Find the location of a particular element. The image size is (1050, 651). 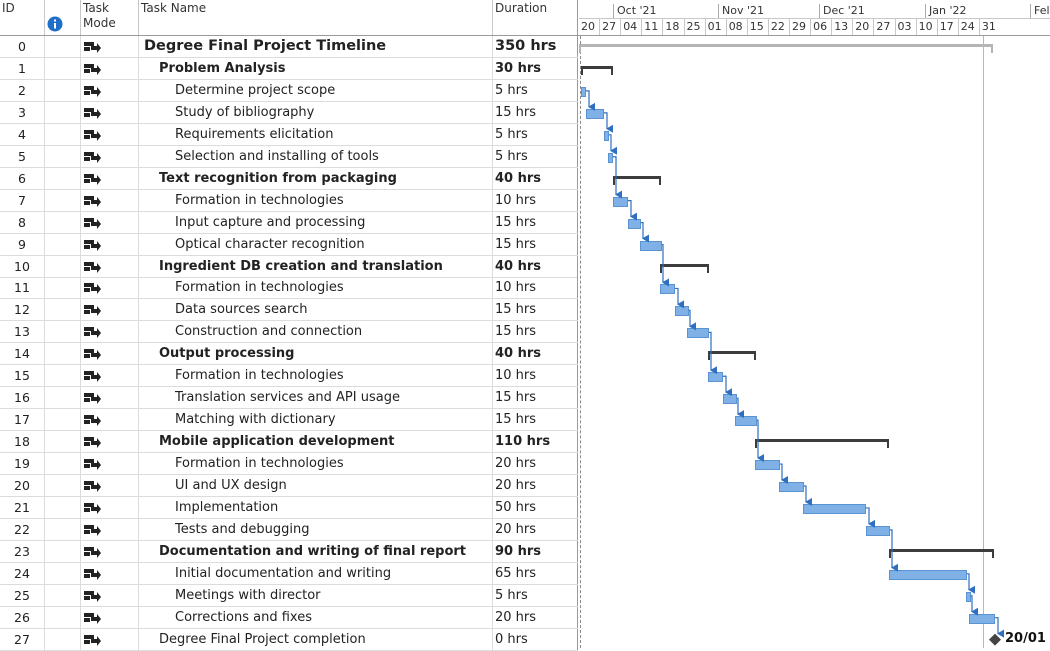

task-row: 15 Formation in technologies 10 hrs is located at coordinates (289, 376).